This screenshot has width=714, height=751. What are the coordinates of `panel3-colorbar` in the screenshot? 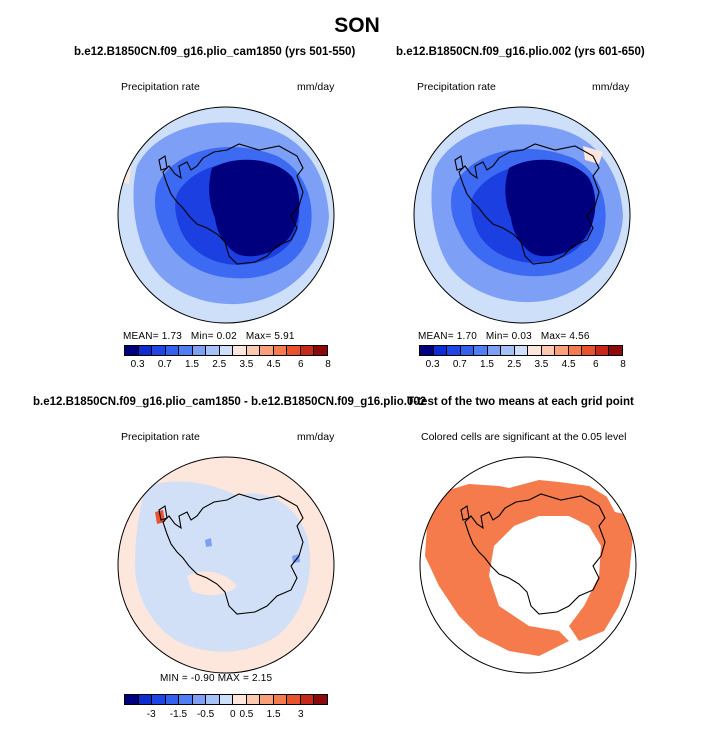 It's located at (226, 699).